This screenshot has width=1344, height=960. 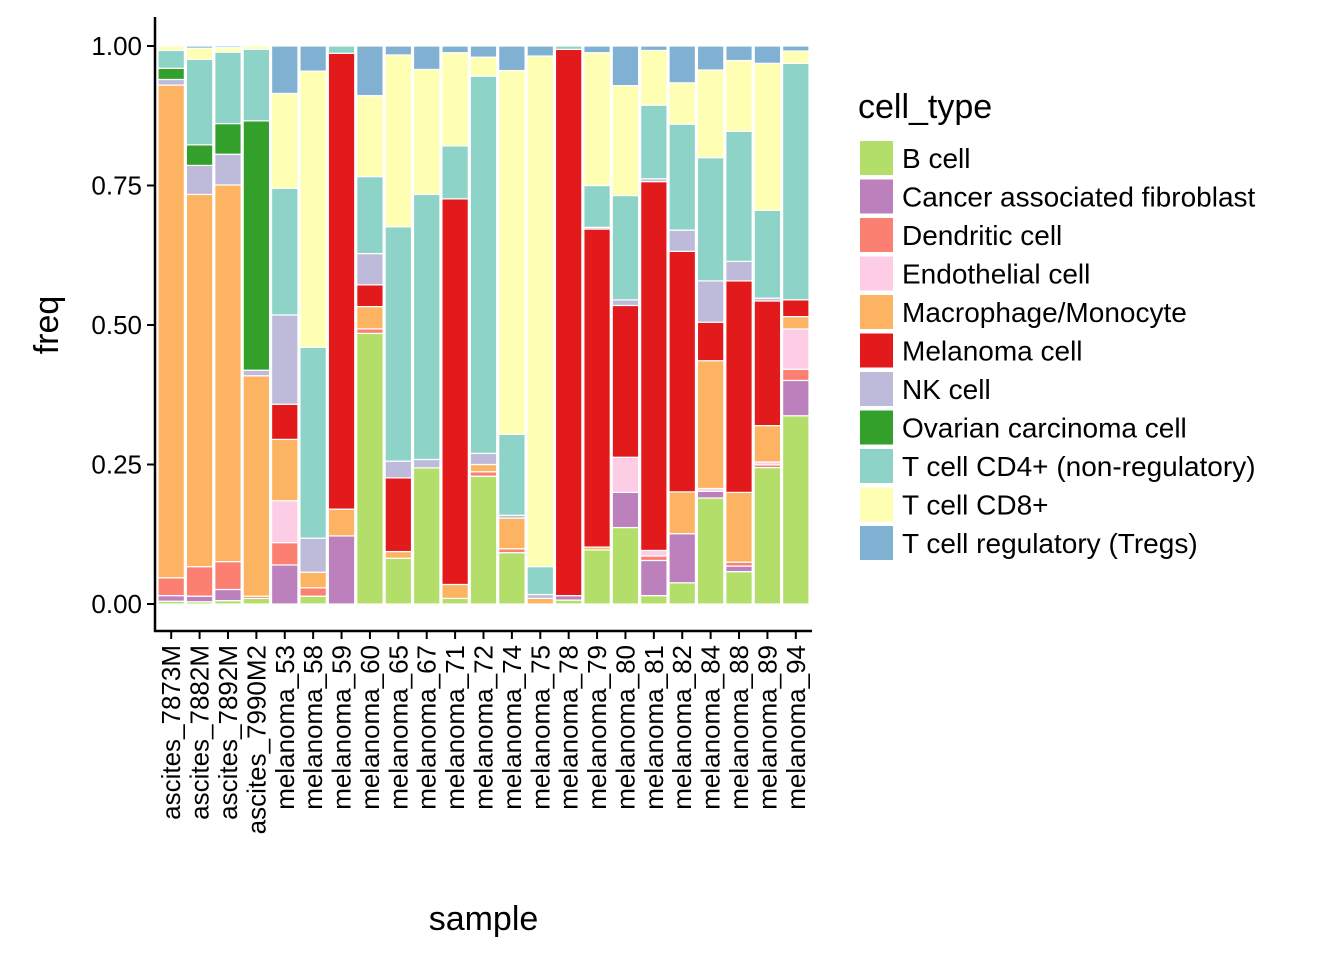 What do you see at coordinates (739, 727) in the screenshot?
I see `x-tick-label: melanoma_88` at bounding box center [739, 727].